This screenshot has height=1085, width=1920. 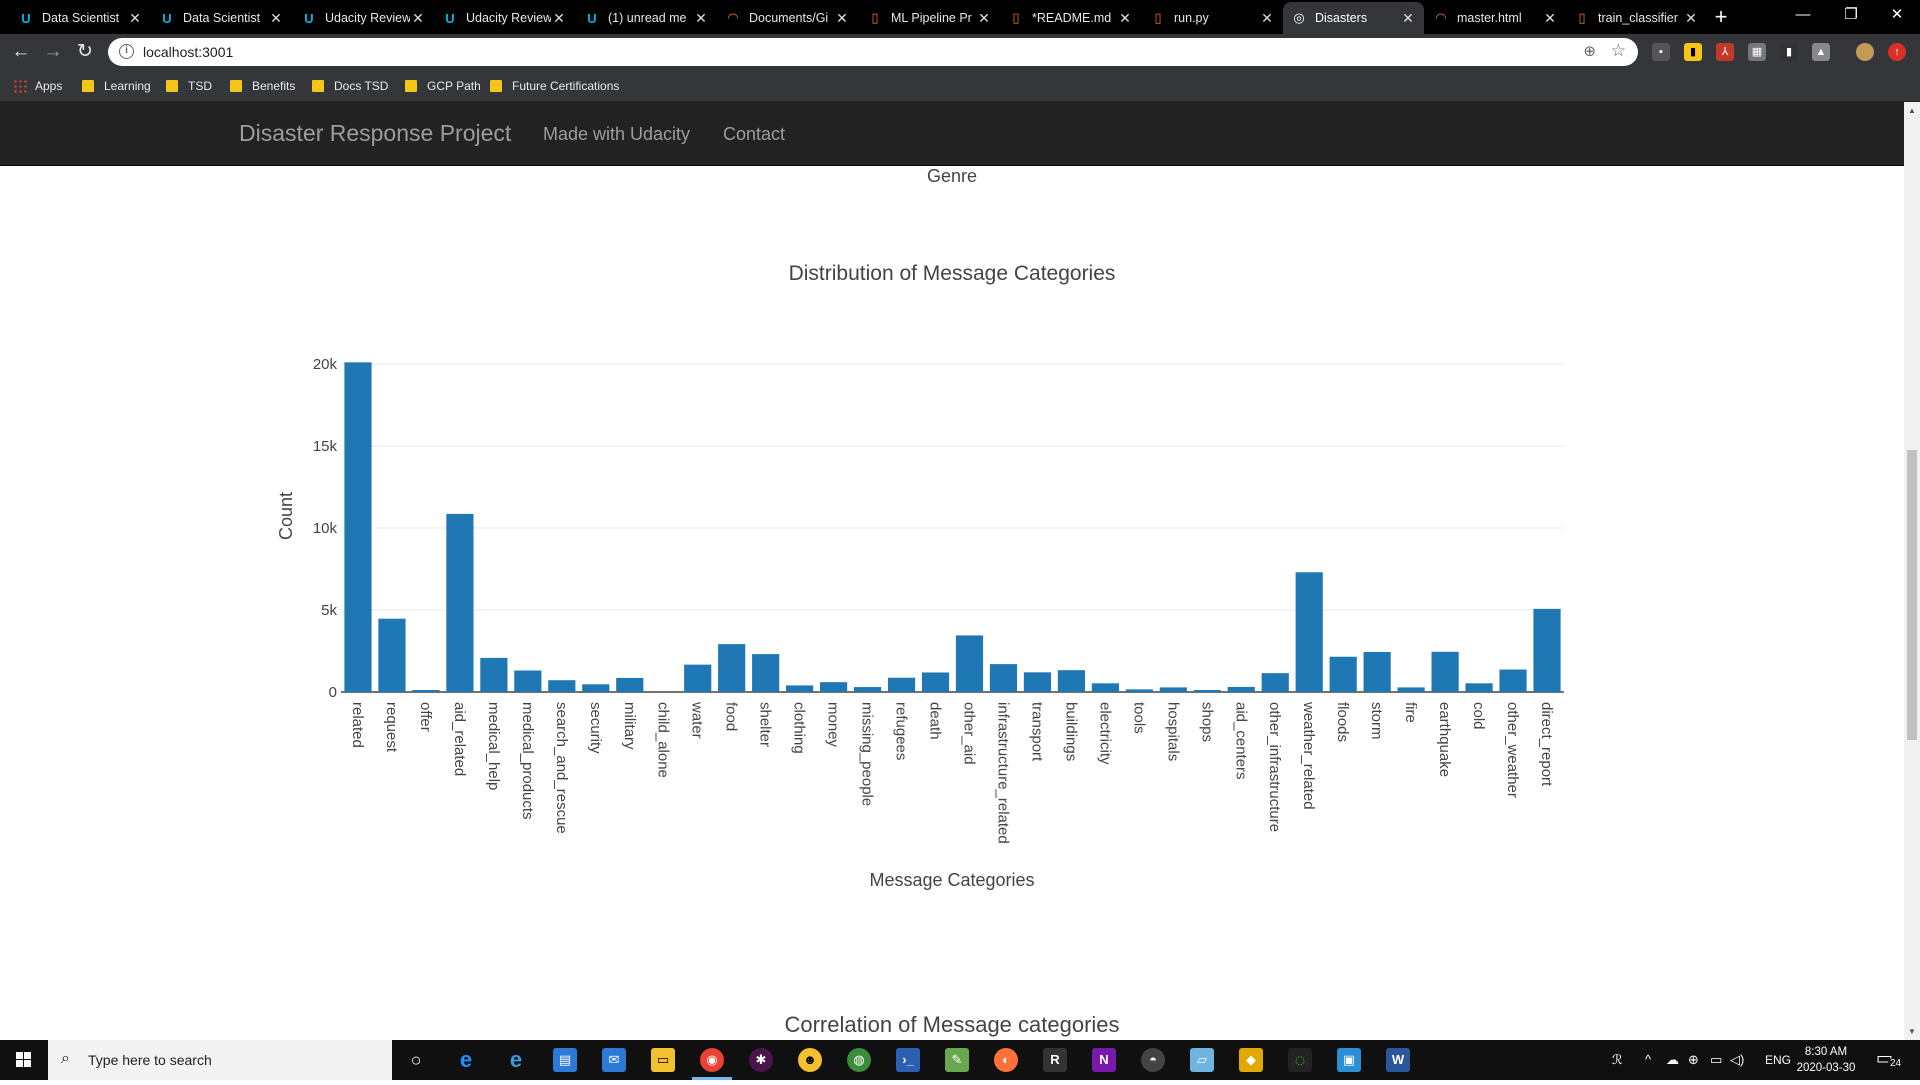 What do you see at coordinates (1070, 18) in the screenshot?
I see `browser-tab: ▯ *README.md ✕` at bounding box center [1070, 18].